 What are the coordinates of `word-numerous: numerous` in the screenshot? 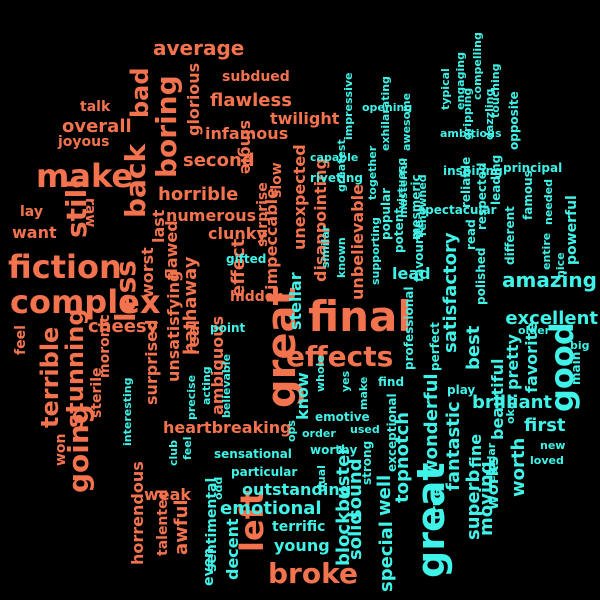 It's located at (211, 215).